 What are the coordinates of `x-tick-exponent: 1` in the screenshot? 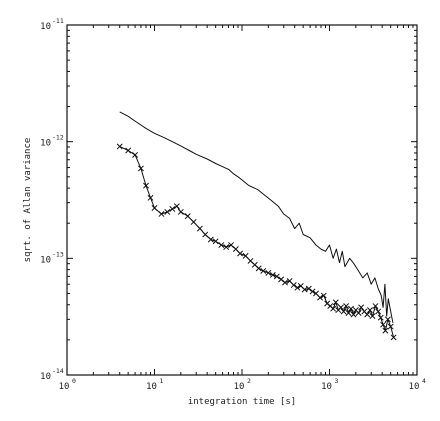 It's located at (162, 381).